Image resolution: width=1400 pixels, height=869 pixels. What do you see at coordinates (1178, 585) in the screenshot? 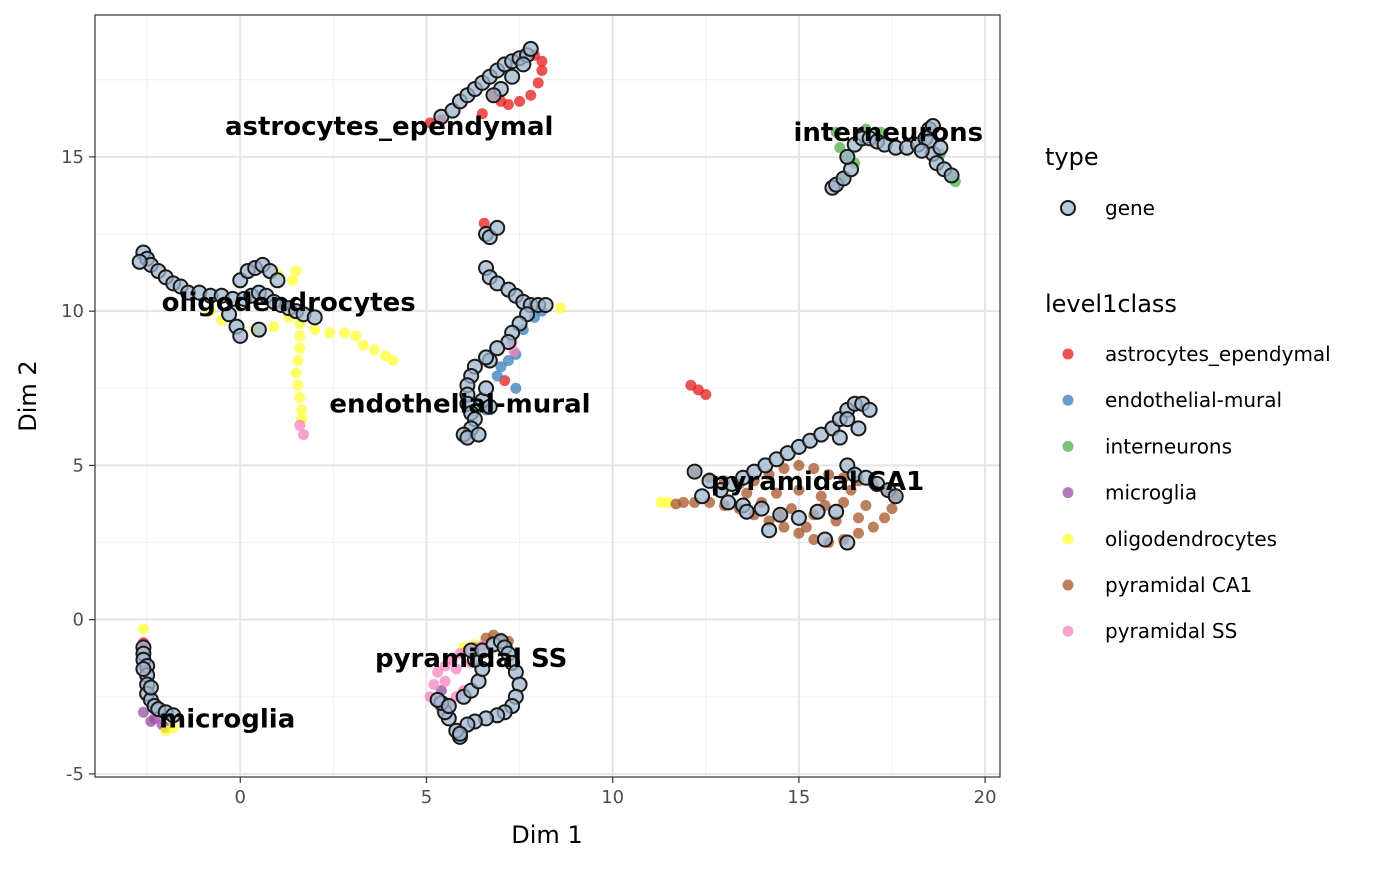
I see `legend-class-label: pyramidal CA1` at bounding box center [1178, 585].